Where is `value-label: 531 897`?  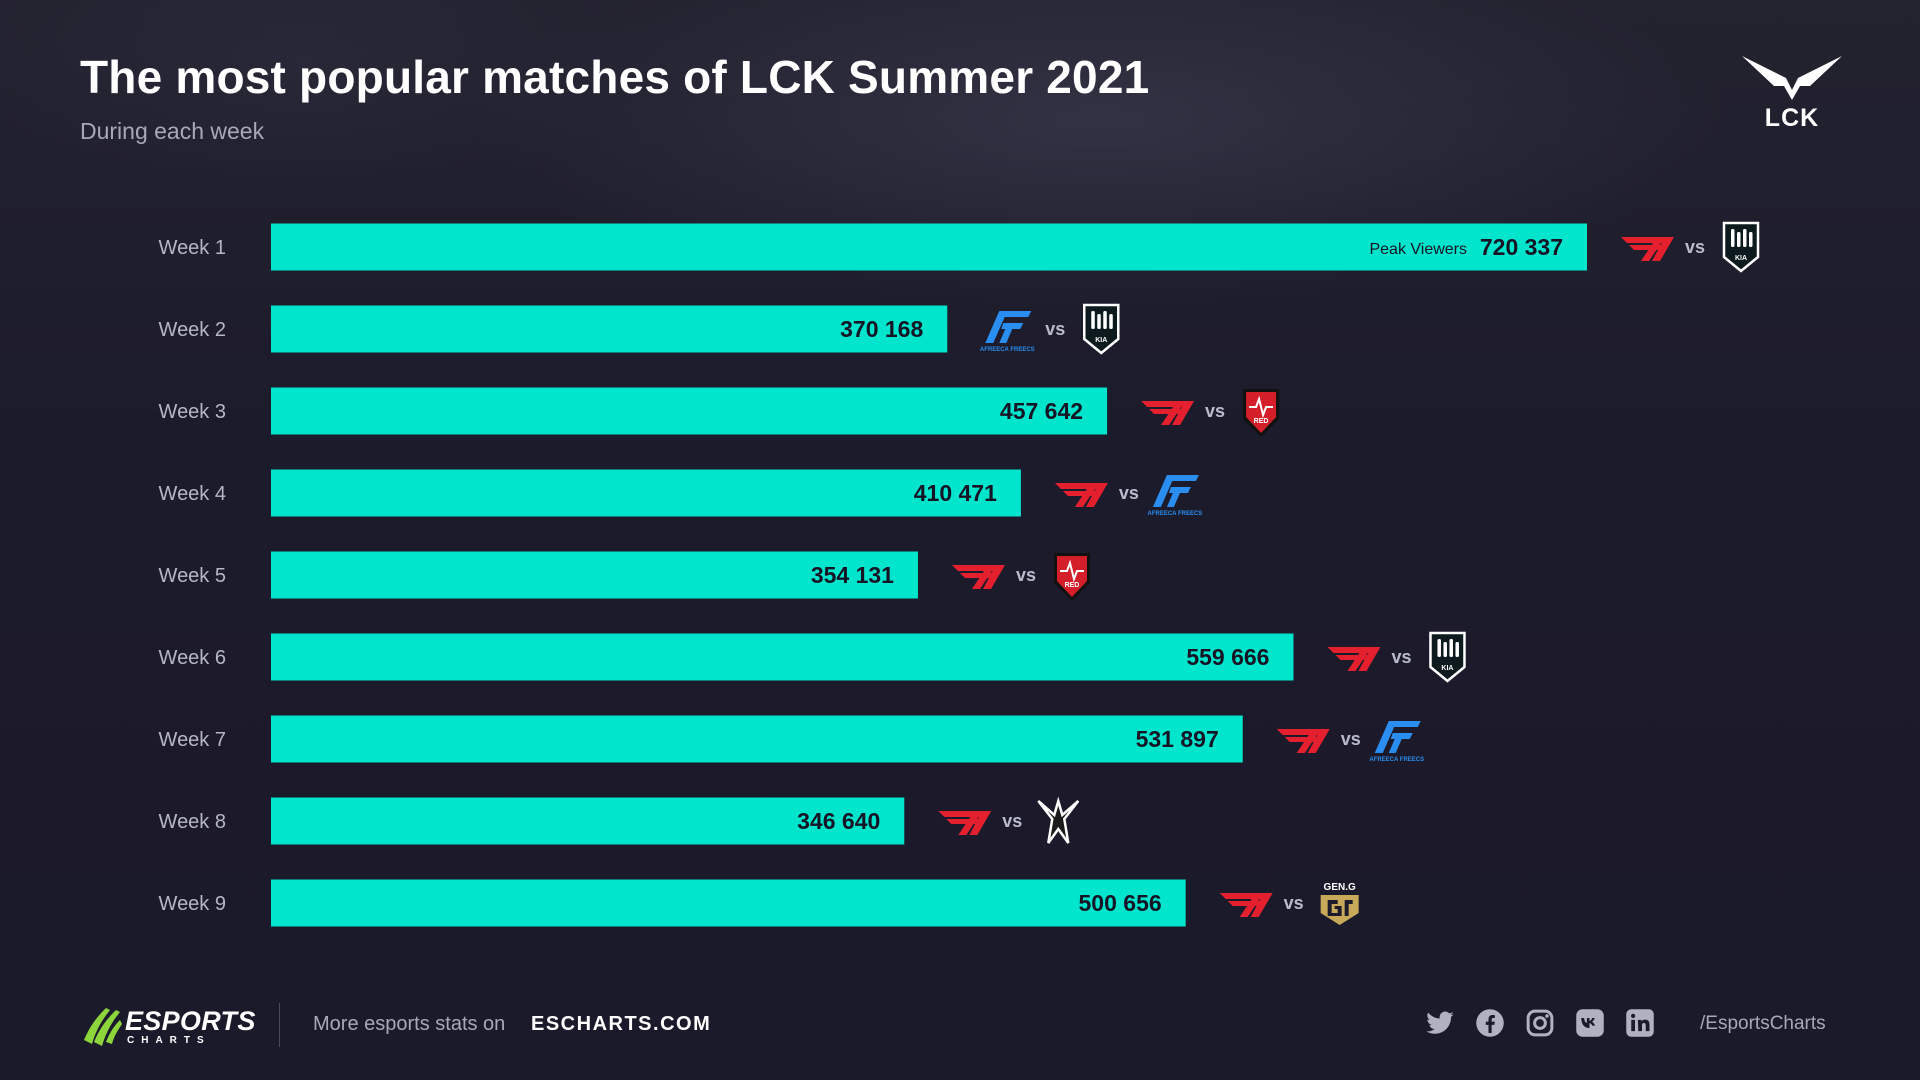
value-label: 531 897 is located at coordinates (1177, 739).